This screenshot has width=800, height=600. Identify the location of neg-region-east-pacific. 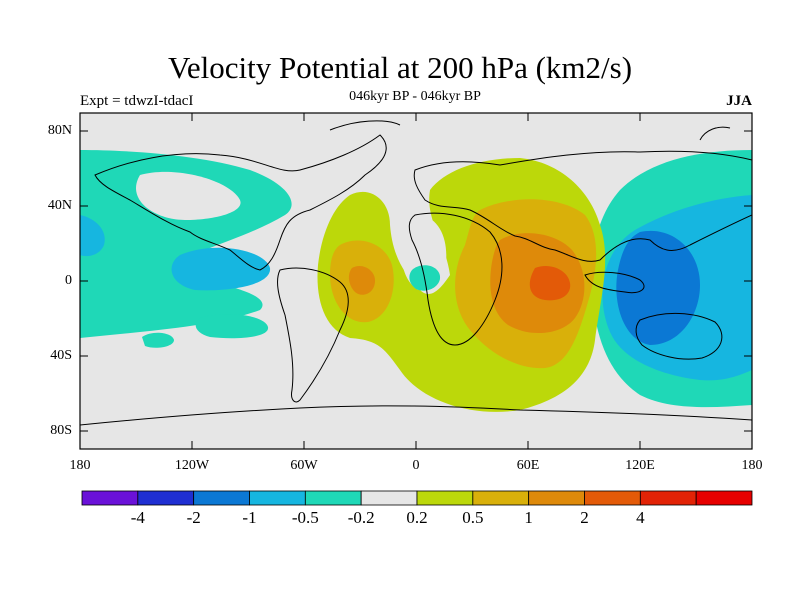
(221, 269).